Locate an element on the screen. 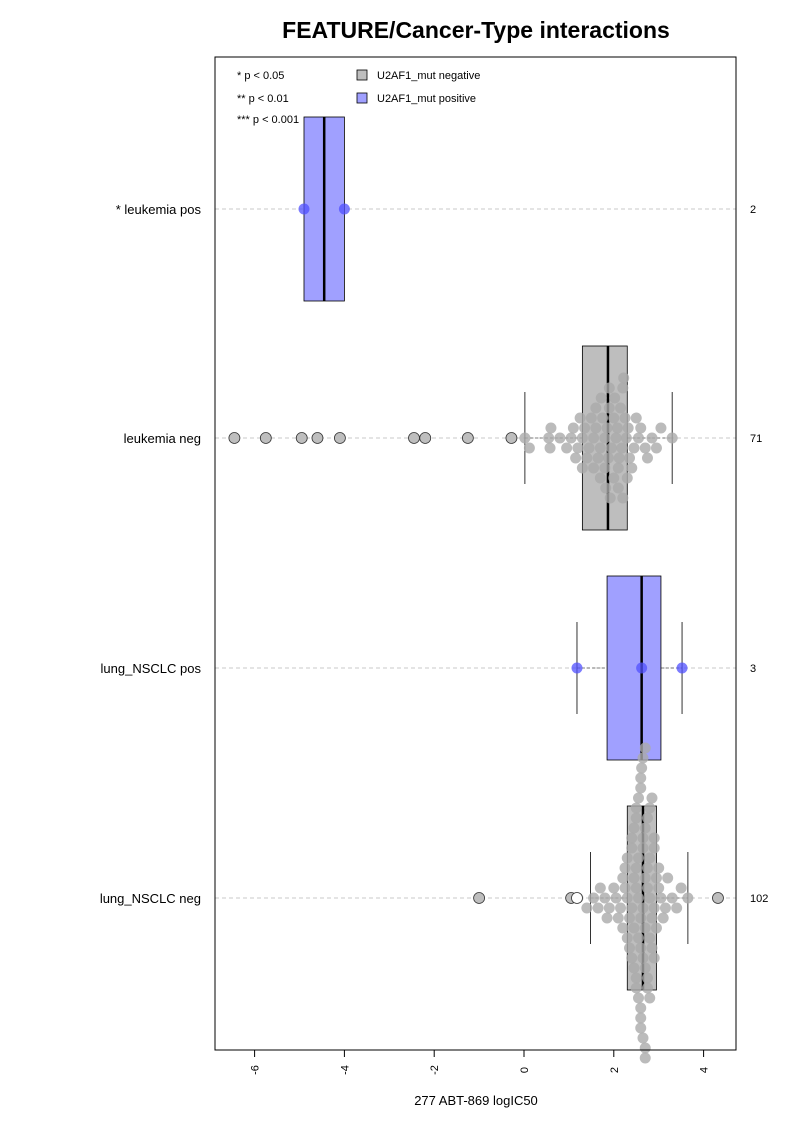 This screenshot has height=1122, width=793. legend-significance-2: ** p < 0.01 is located at coordinates (263, 99).